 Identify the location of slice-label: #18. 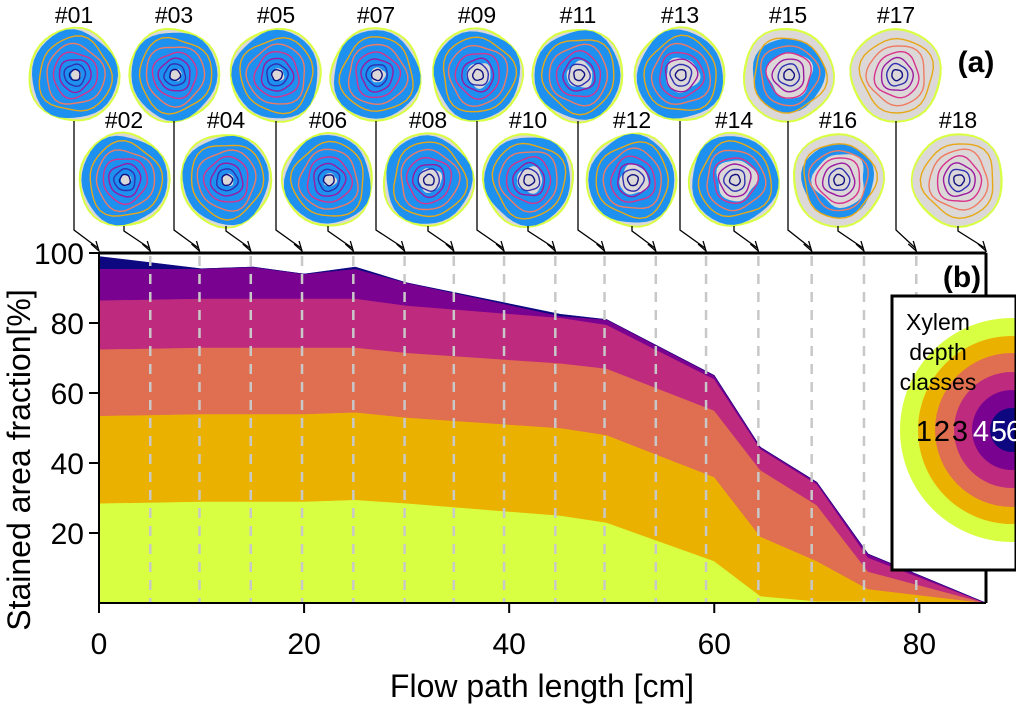
(958, 120).